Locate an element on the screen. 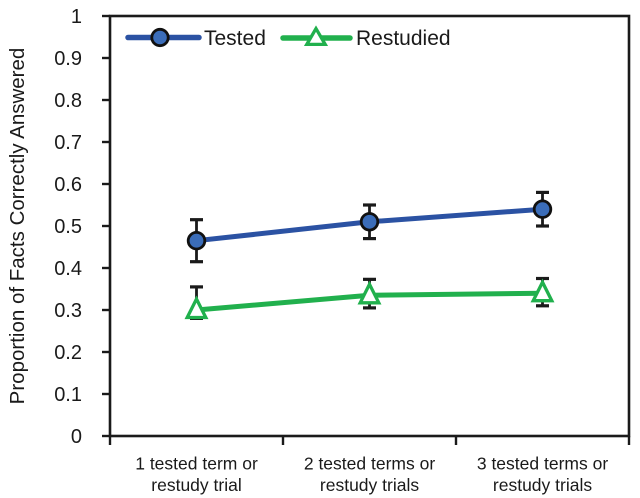 This screenshot has width=640, height=498. x-category-label: 2 tested terms or restudy trials is located at coordinates (369, 475).